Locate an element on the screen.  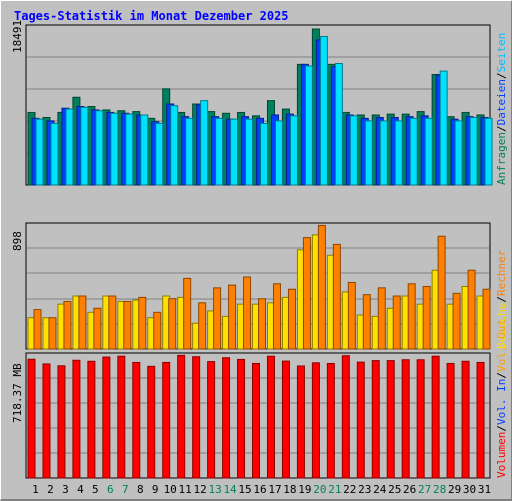
chart-title: Tages-Statistik im Monat Dezember 2025 is located at coordinates (151, 16).